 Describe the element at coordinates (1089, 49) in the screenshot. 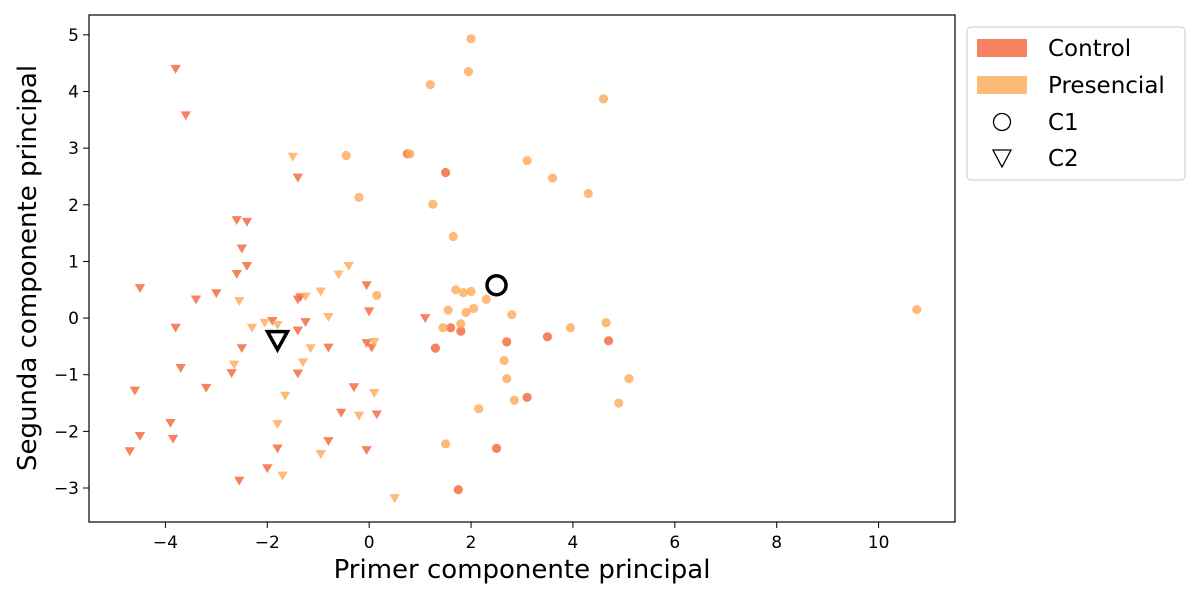

I see `legend-label-control: Control` at that location.